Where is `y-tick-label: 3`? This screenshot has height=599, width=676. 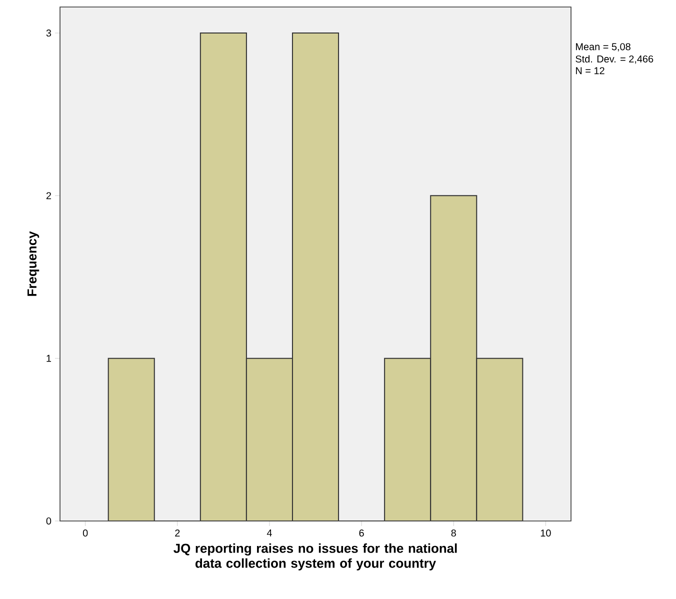
y-tick-label: 3 is located at coordinates (49, 33).